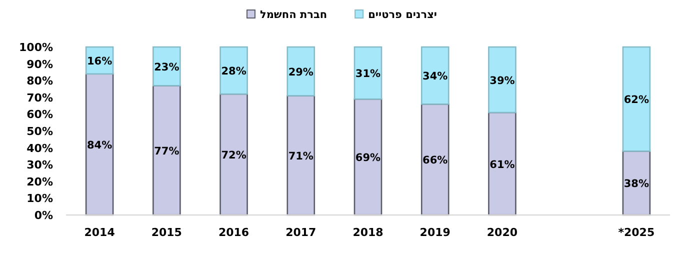 Image resolution: width=684 pixels, height=261 pixels. I want to click on y-tick-label: 10%, so click(39, 199).